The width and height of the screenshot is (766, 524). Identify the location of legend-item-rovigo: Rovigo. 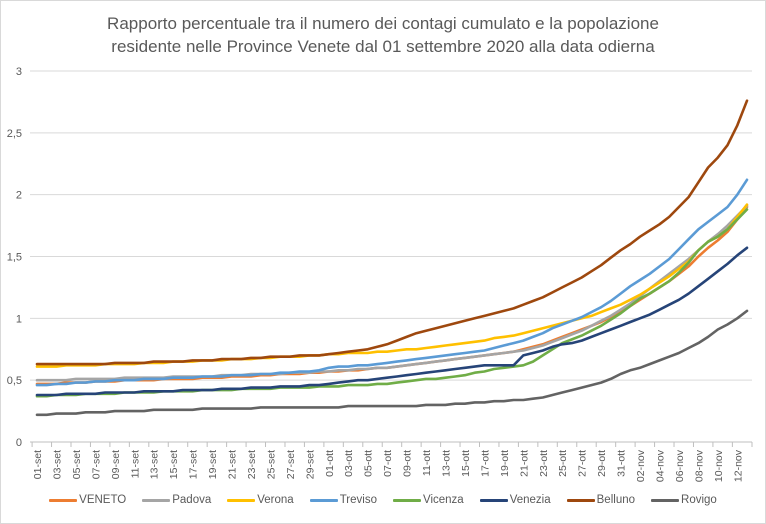
(684, 500).